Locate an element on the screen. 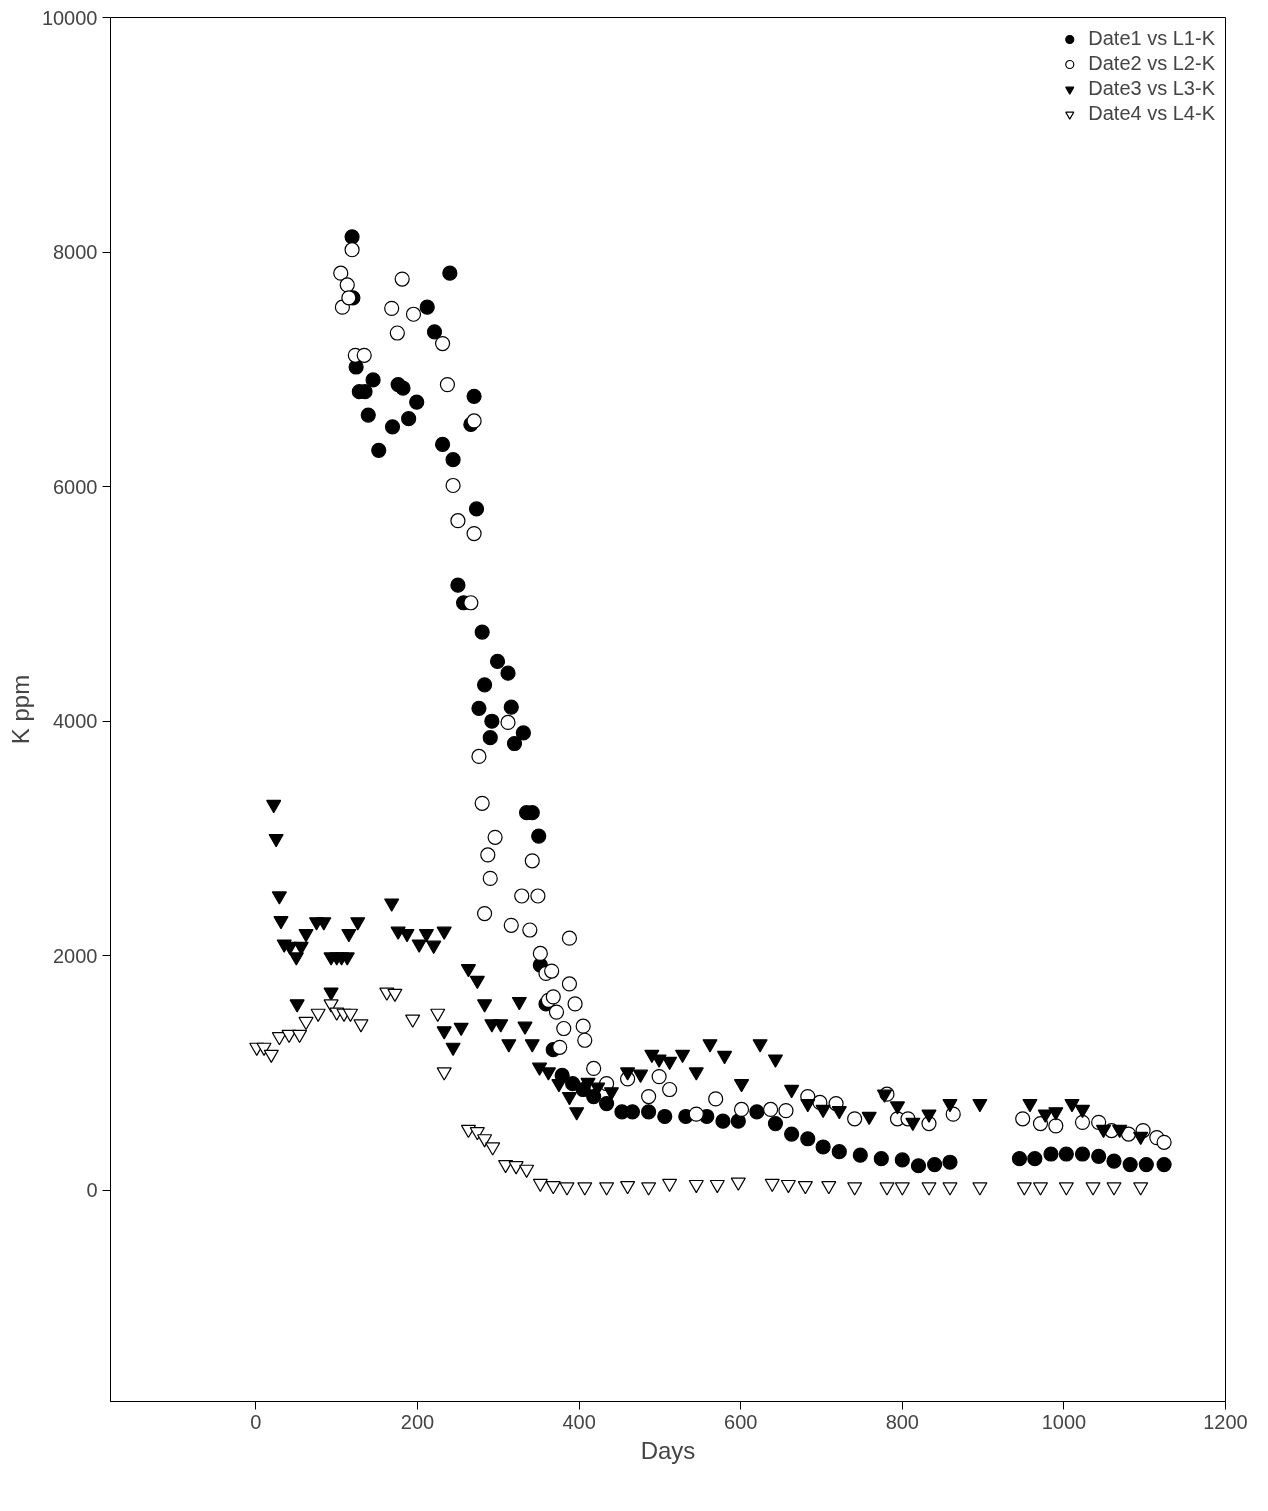 The height and width of the screenshot is (1511, 1268). y-tick-label: 10000 is located at coordinates (69, 17).